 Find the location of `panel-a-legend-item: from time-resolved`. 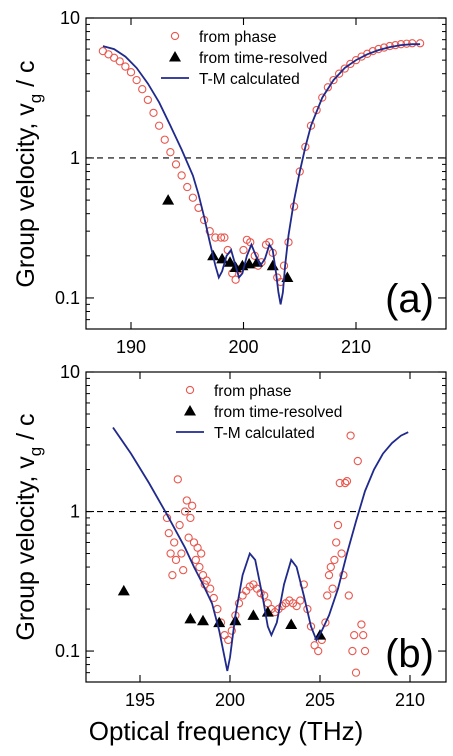

panel-a-legend-item: from time-resolved is located at coordinates (248, 58).